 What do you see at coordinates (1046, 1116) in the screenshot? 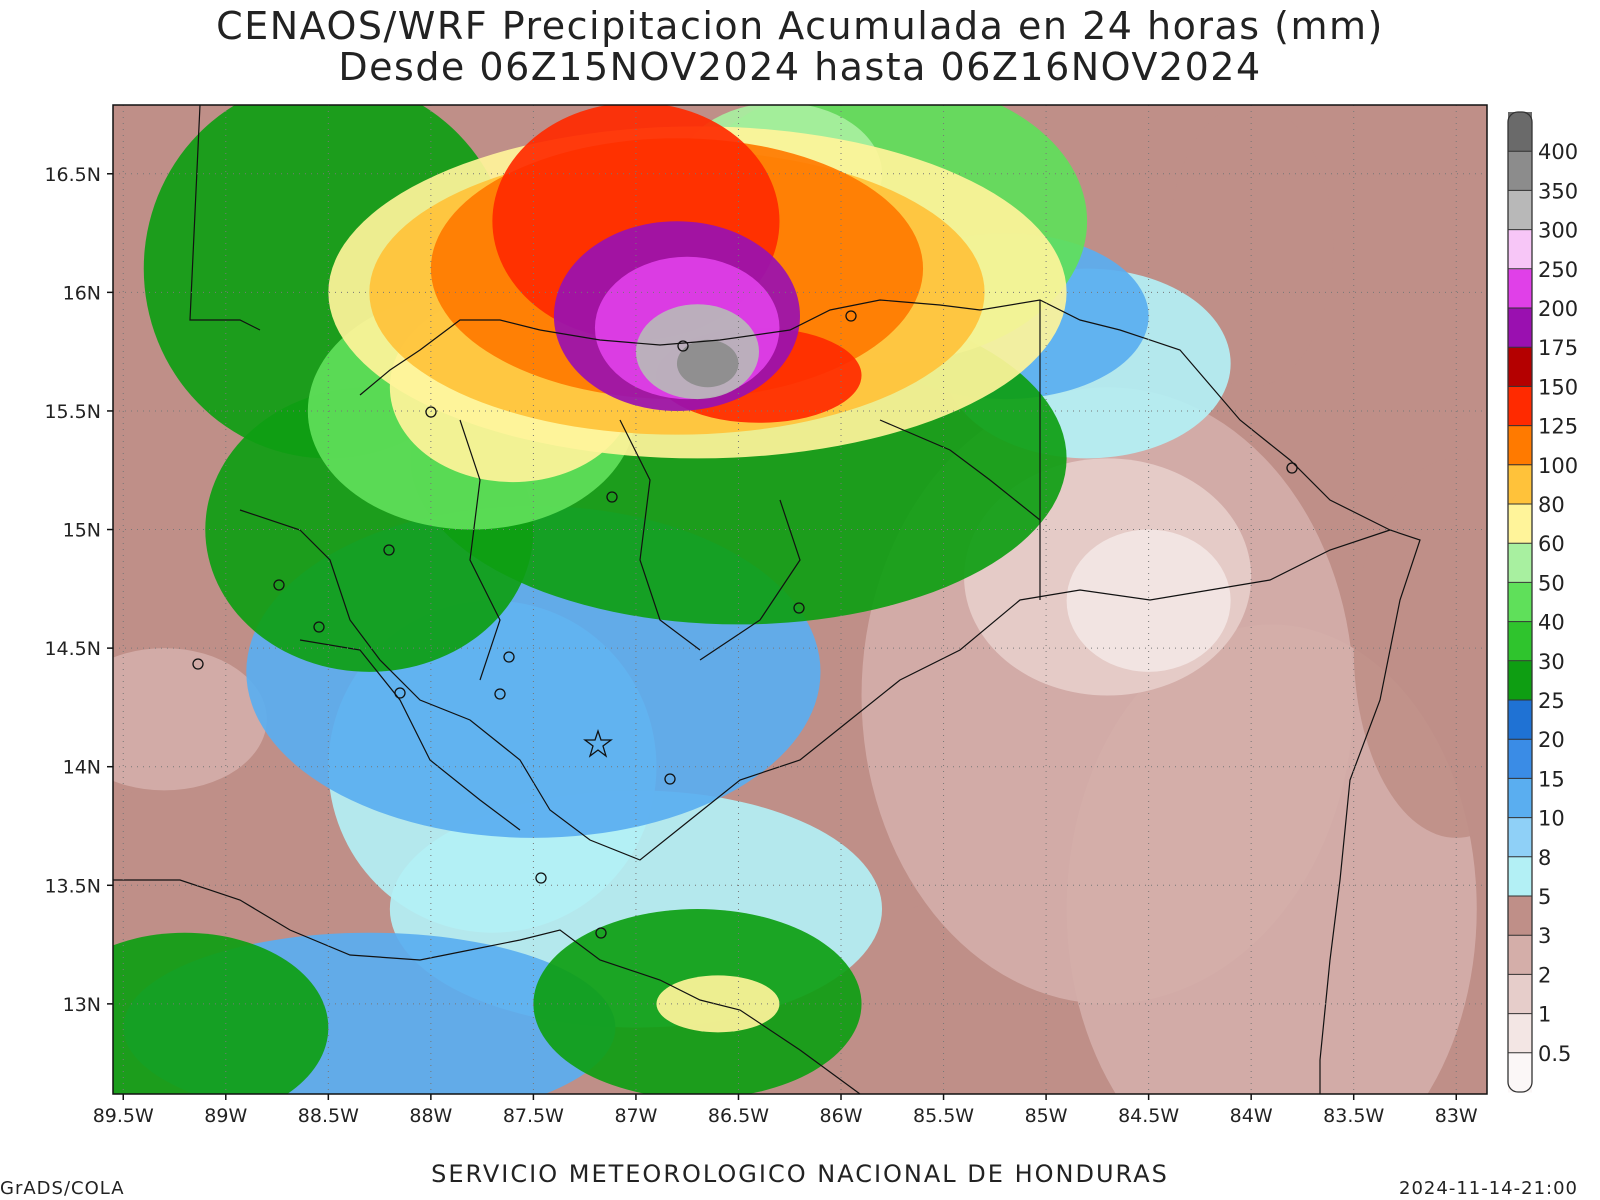
I see `lon-tick-label: 85W` at bounding box center [1046, 1116].